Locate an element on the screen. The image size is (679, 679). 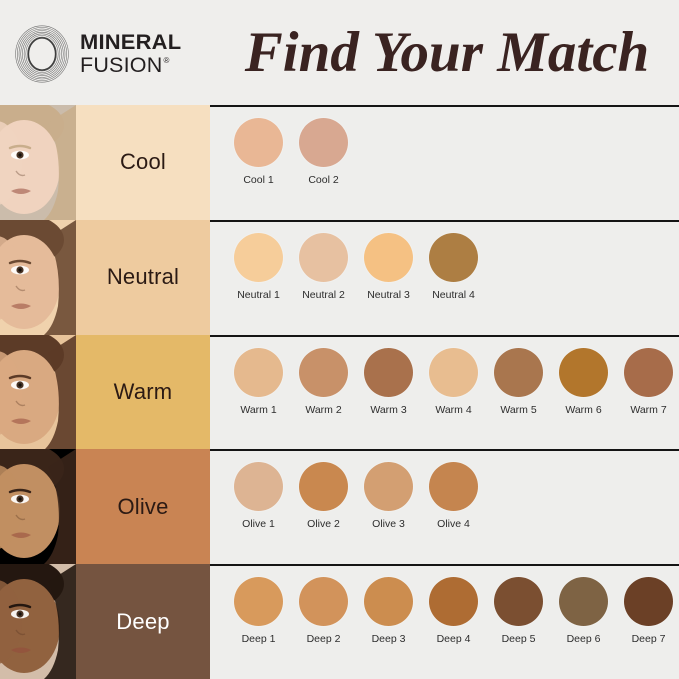
shade-name-label: Olive 1 is located at coordinates (258, 524).